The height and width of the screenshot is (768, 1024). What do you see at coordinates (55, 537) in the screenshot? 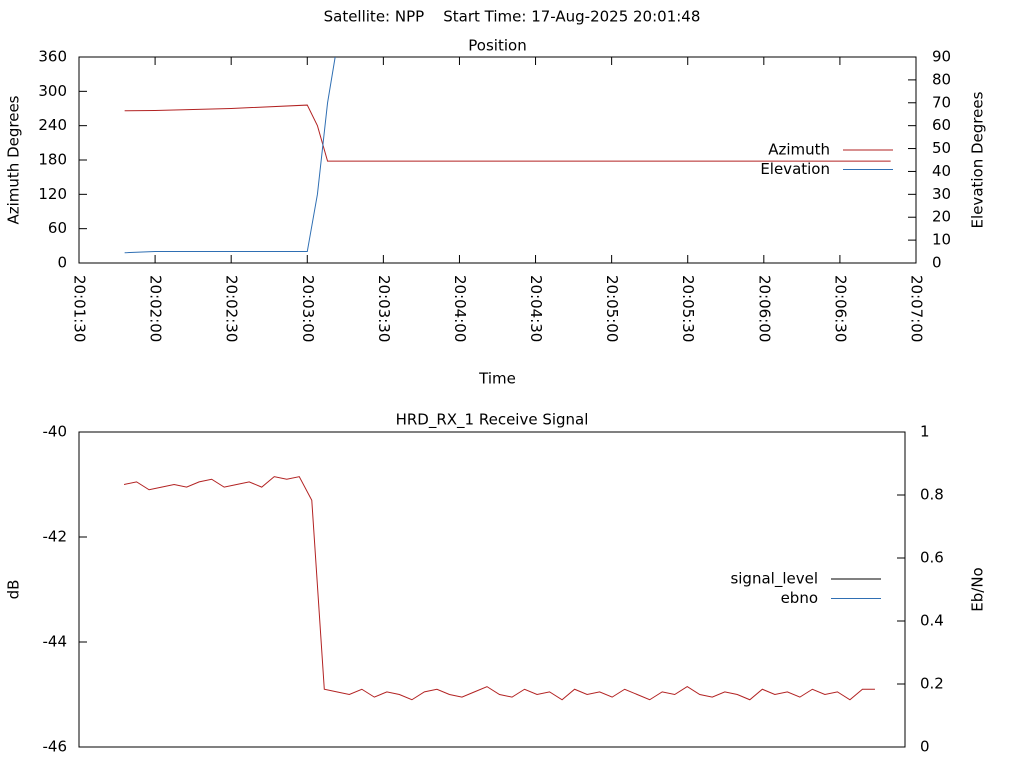
I see `y-tick-label: -42` at bounding box center [55, 537].